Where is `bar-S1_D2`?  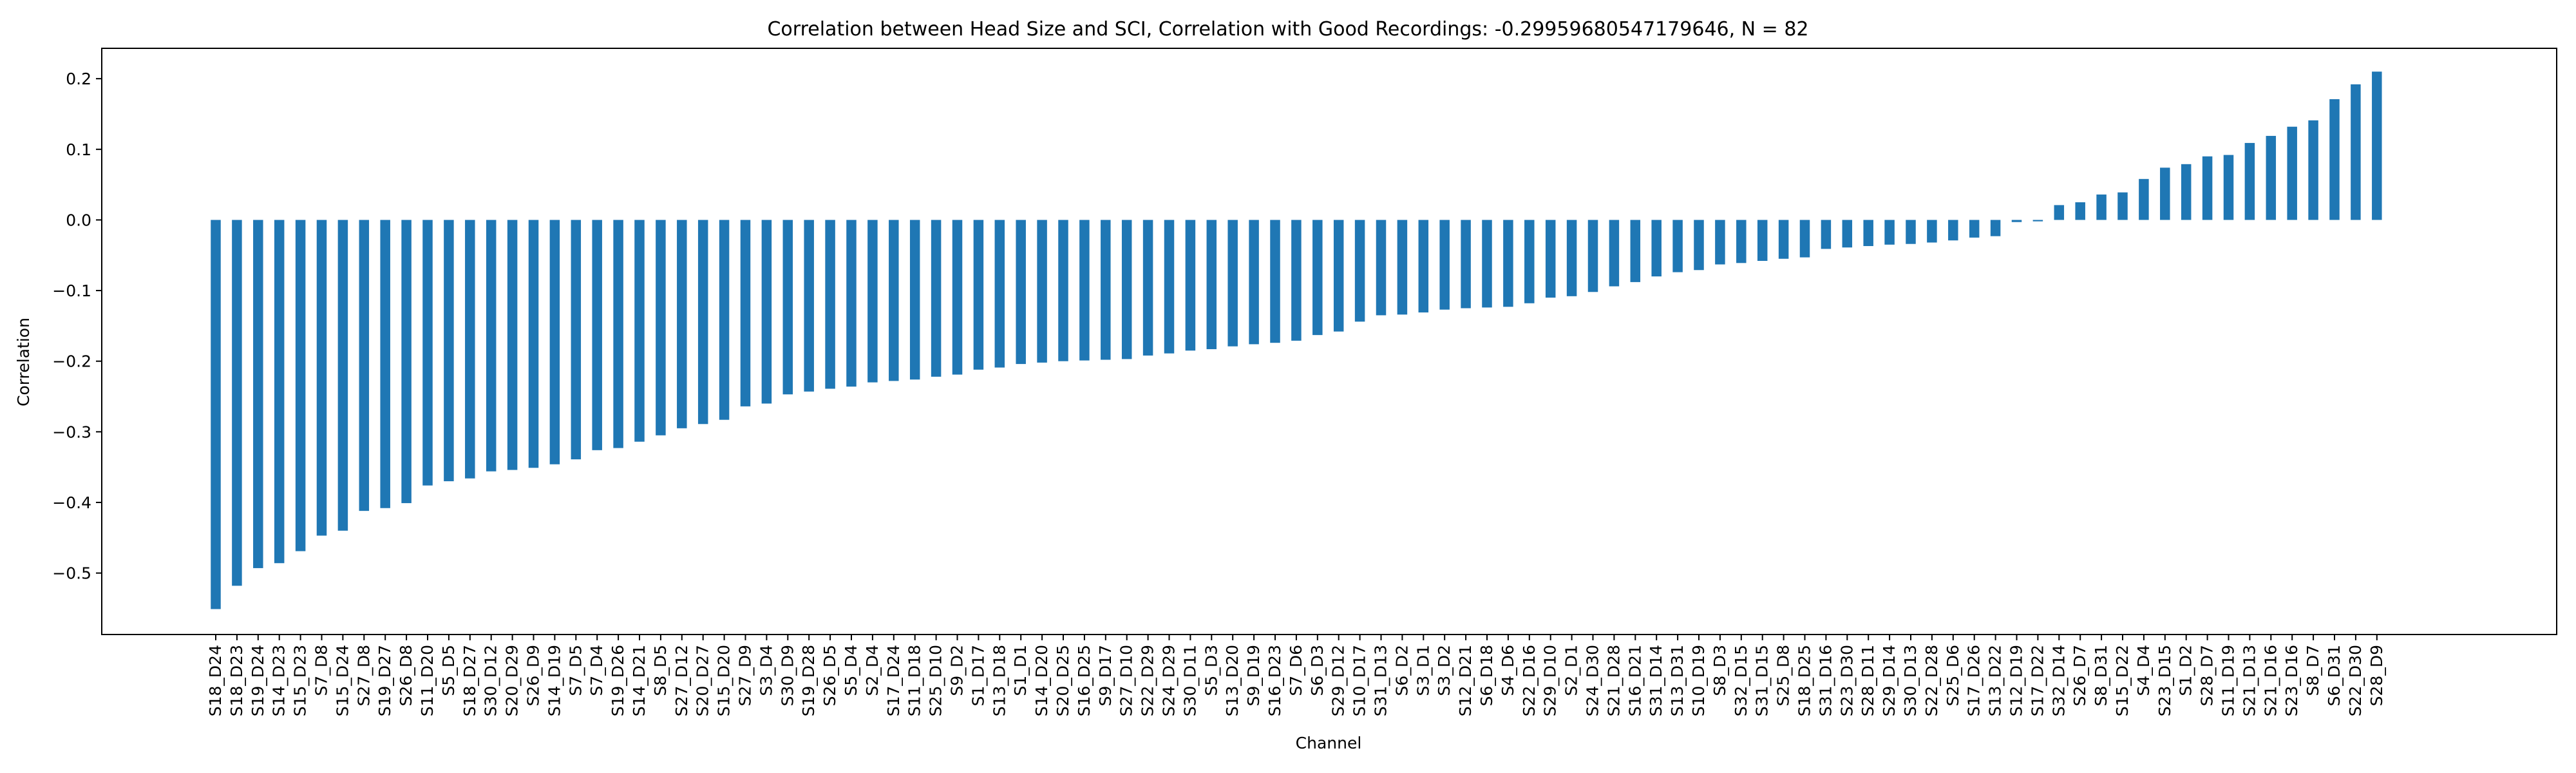 bar-S1_D2 is located at coordinates (2186, 192).